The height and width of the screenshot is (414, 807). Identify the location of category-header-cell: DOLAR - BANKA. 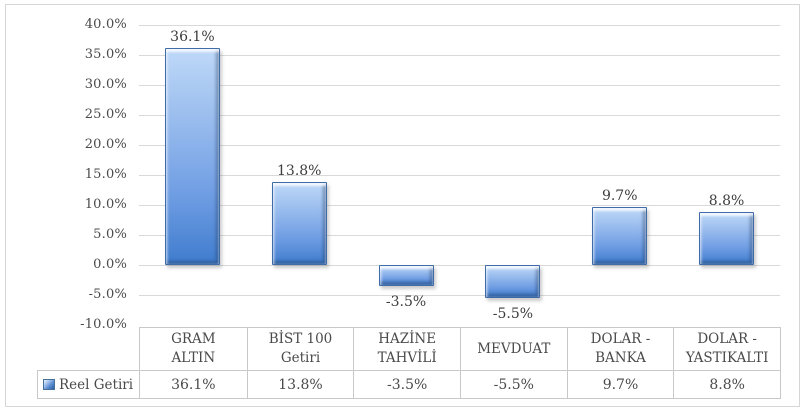
(620, 349).